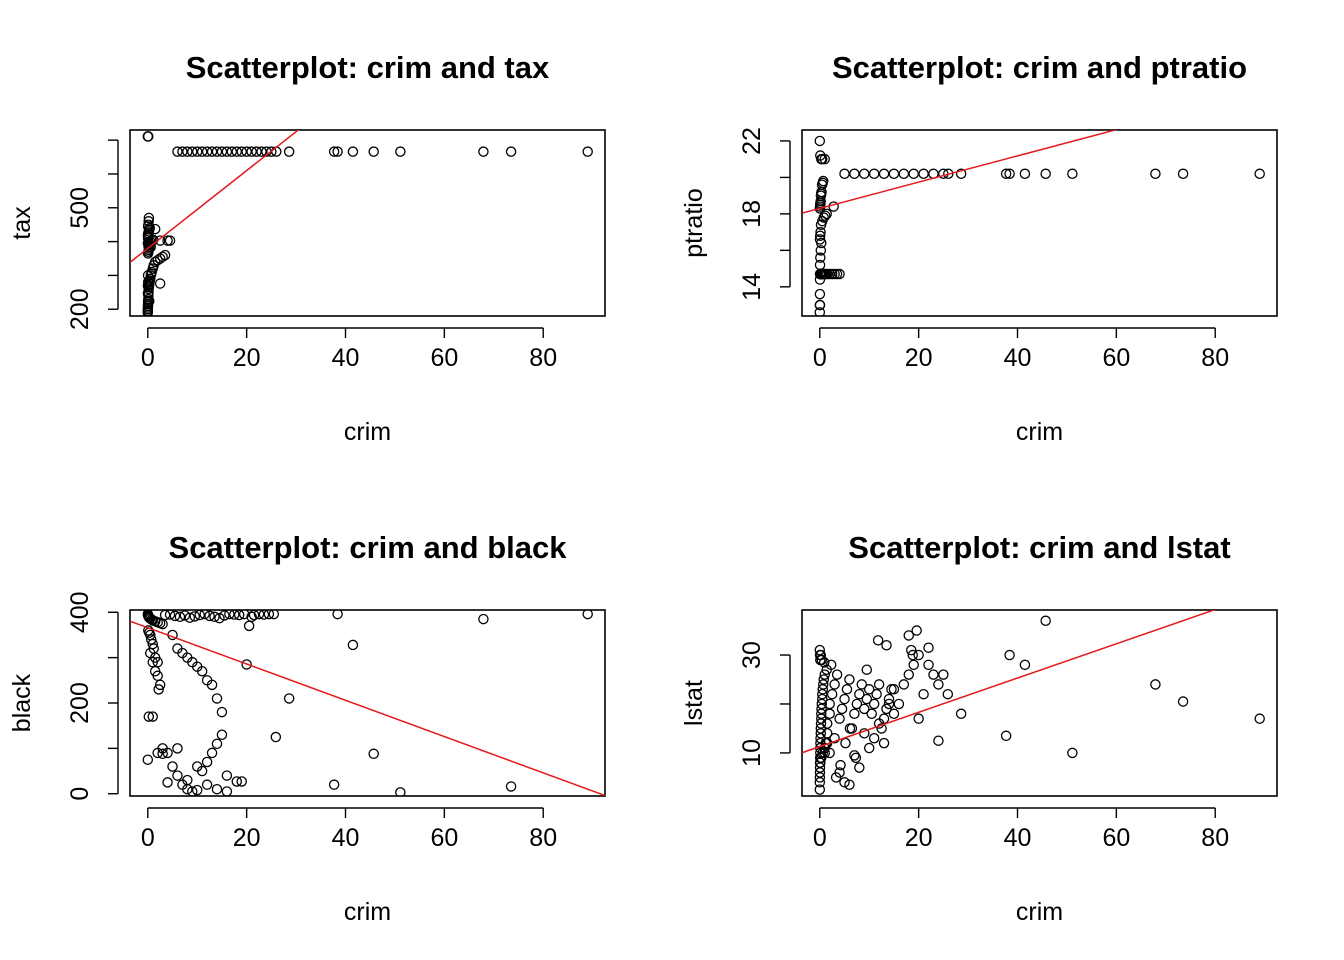  Describe the element at coordinates (444, 358) in the screenshot. I see `x-tick-label: 60` at that location.